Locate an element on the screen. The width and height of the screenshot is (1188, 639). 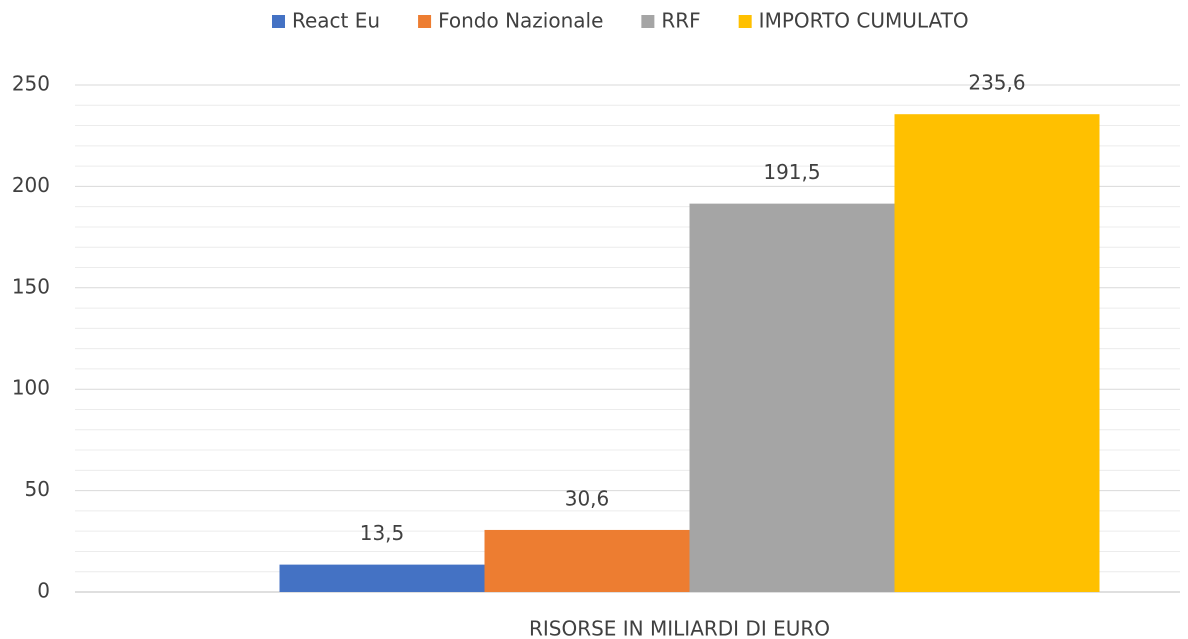
value-label: 235,6 is located at coordinates (996, 83).